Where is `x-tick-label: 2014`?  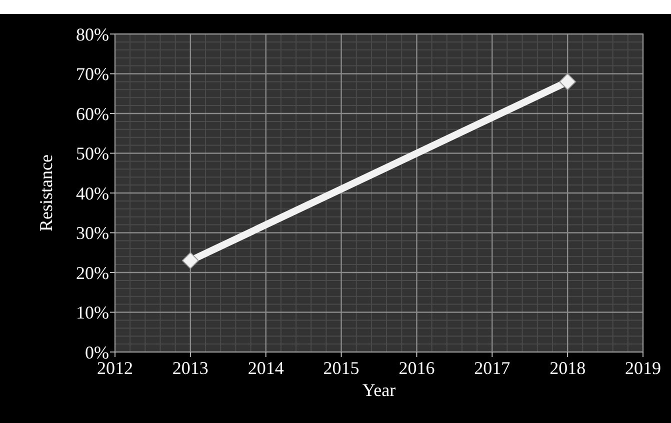
x-tick-label: 2014 is located at coordinates (266, 368).